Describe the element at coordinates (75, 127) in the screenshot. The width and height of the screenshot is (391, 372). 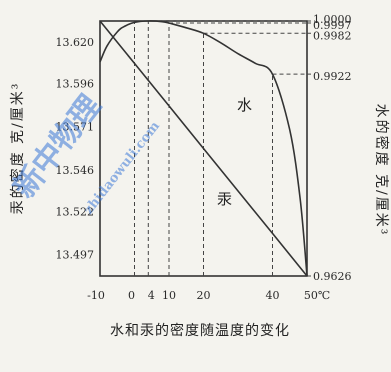
I see `left-tick-label: 13.571` at that location.